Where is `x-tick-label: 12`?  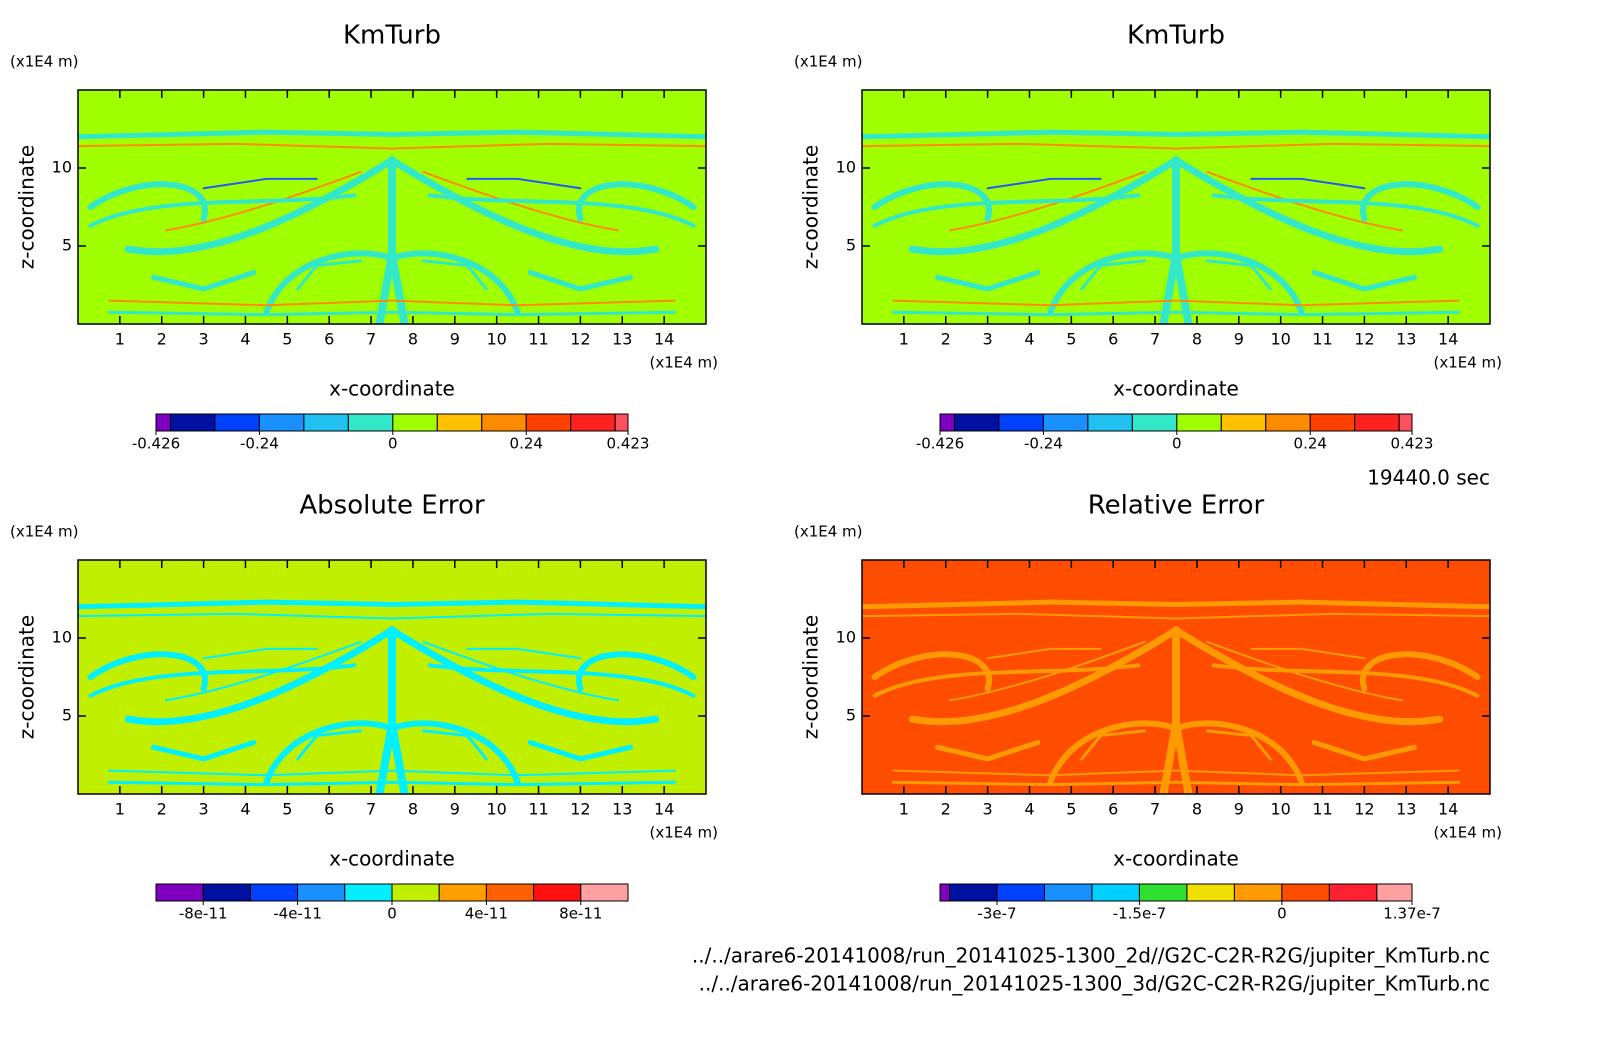 x-tick-label: 12 is located at coordinates (580, 809).